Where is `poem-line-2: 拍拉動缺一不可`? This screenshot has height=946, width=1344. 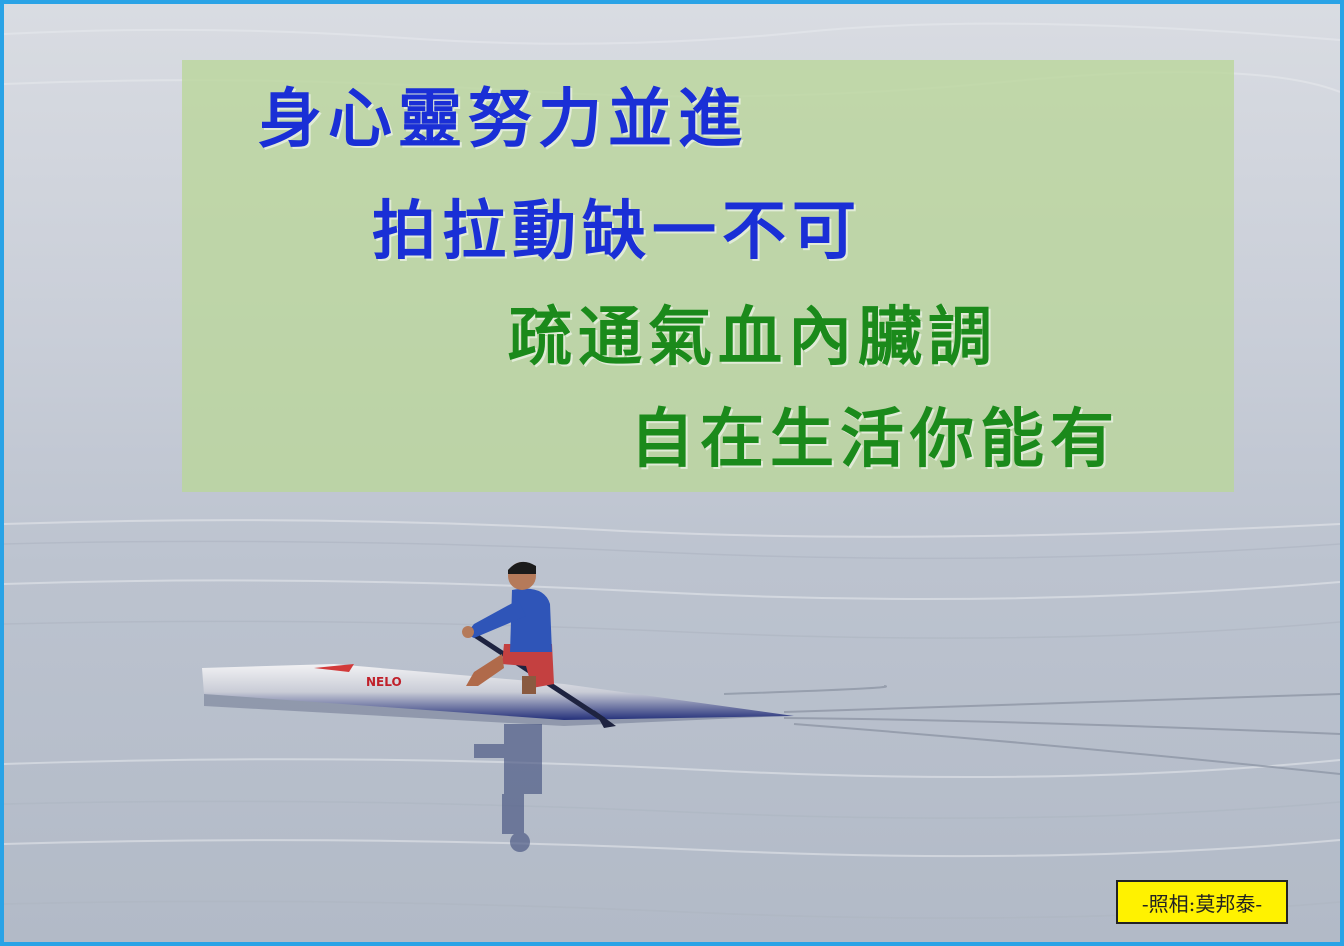 poem-line-2: 拍拉動缺一不可 is located at coordinates (617, 232).